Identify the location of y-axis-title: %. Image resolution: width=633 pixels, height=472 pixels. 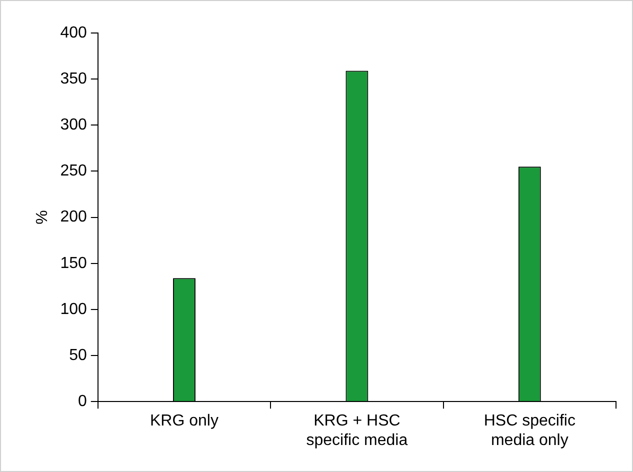
(43, 217).